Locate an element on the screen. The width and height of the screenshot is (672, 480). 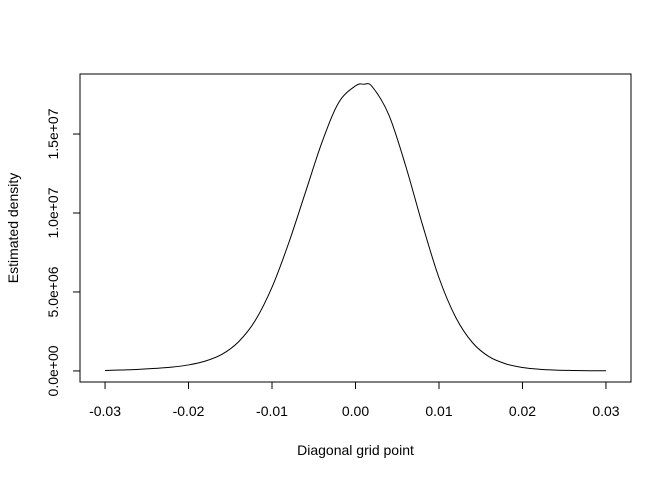
x-tick-label: 0.01 is located at coordinates (438, 411).